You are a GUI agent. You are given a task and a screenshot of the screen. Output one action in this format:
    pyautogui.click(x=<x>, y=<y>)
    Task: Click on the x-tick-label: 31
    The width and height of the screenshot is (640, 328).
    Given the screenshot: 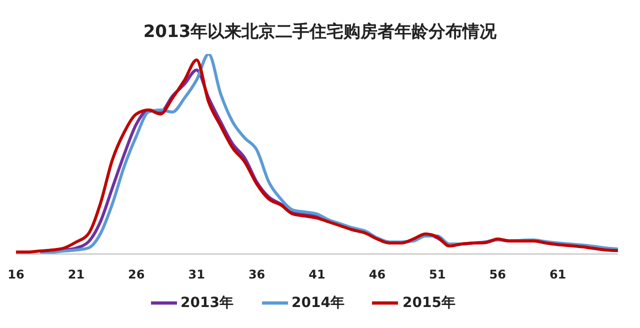 What is the action you would take?
    pyautogui.click(x=196, y=275)
    